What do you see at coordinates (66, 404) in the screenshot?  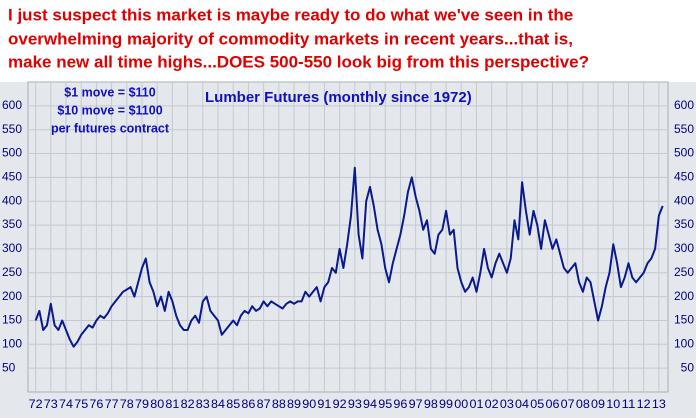 I see `x-tick-label: 74` at bounding box center [66, 404].